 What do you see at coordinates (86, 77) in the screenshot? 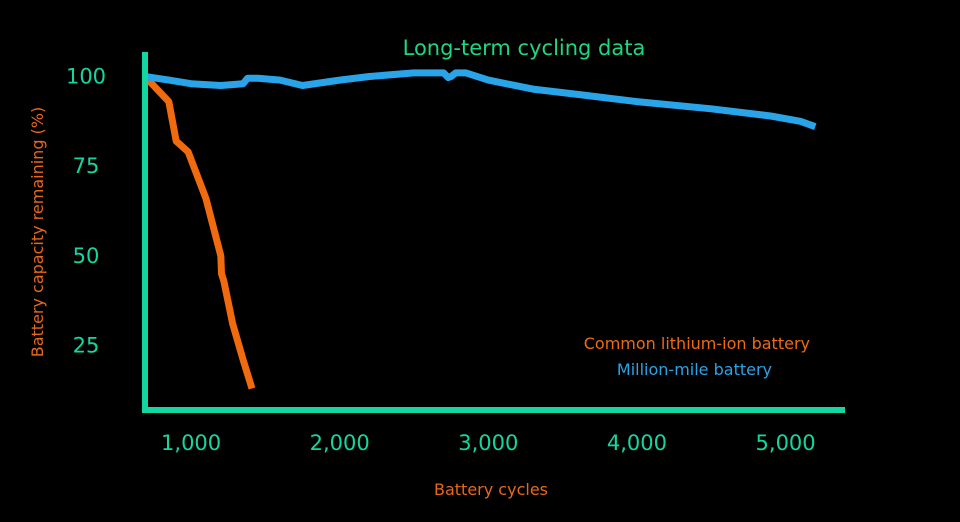
I see `y-tick-label: 100` at bounding box center [86, 77].